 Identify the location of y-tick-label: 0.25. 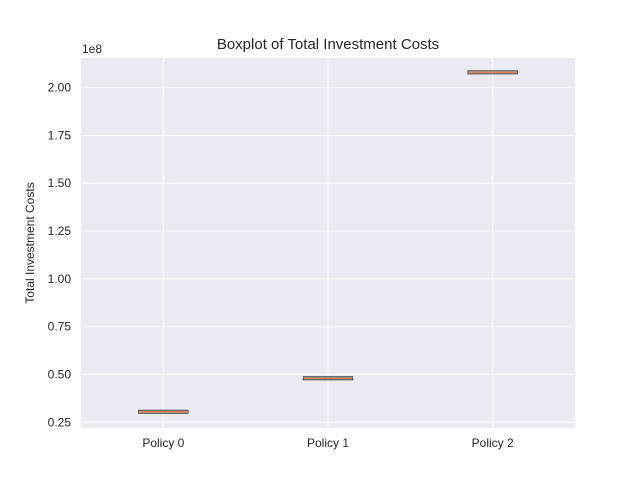
(60, 422).